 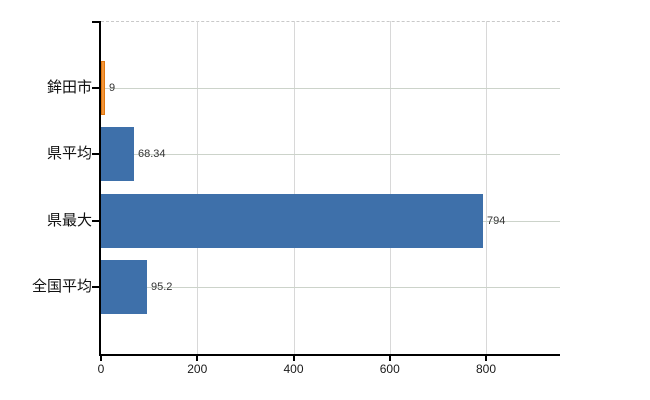 What do you see at coordinates (152, 154) in the screenshot?
I see `value-label: 68.34` at bounding box center [152, 154].